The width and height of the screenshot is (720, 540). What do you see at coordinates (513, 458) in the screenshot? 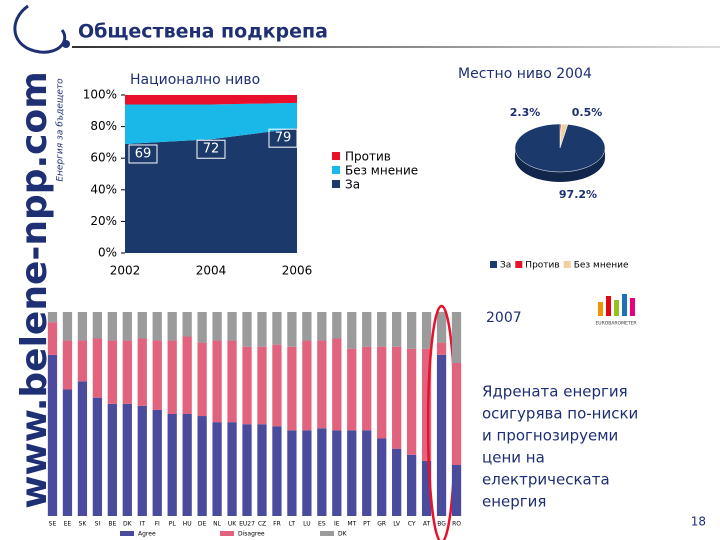
I see `statement-line: цени на` at bounding box center [513, 458].